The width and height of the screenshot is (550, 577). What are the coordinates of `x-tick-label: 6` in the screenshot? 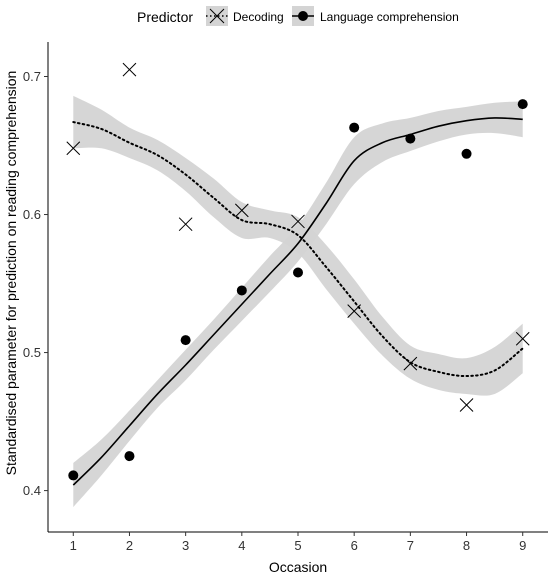 It's located at (354, 545).